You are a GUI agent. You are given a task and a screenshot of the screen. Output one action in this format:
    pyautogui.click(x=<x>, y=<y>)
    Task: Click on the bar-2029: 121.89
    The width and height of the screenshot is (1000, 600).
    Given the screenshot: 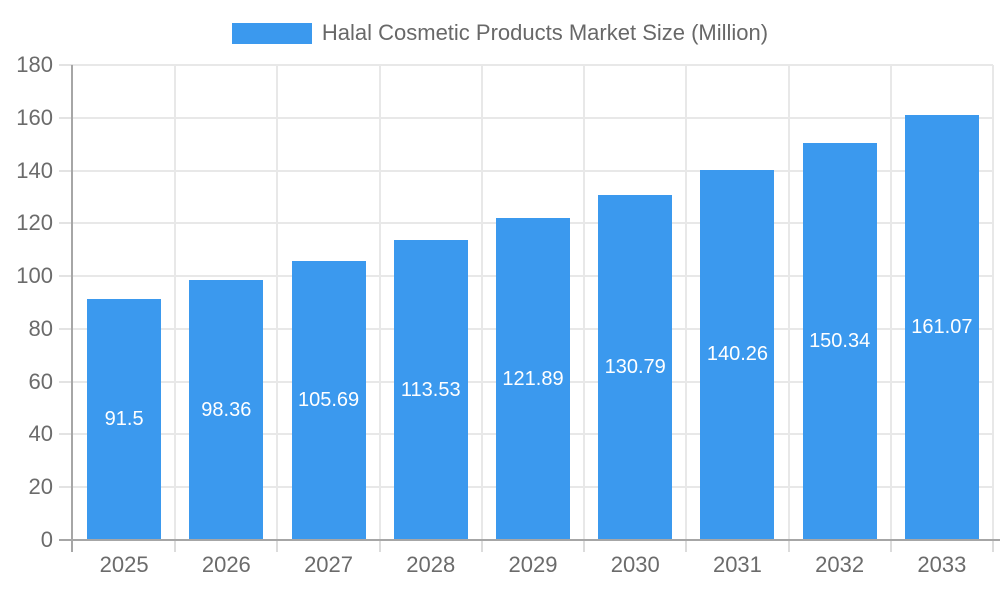 What is the action you would take?
    pyautogui.click(x=533, y=379)
    